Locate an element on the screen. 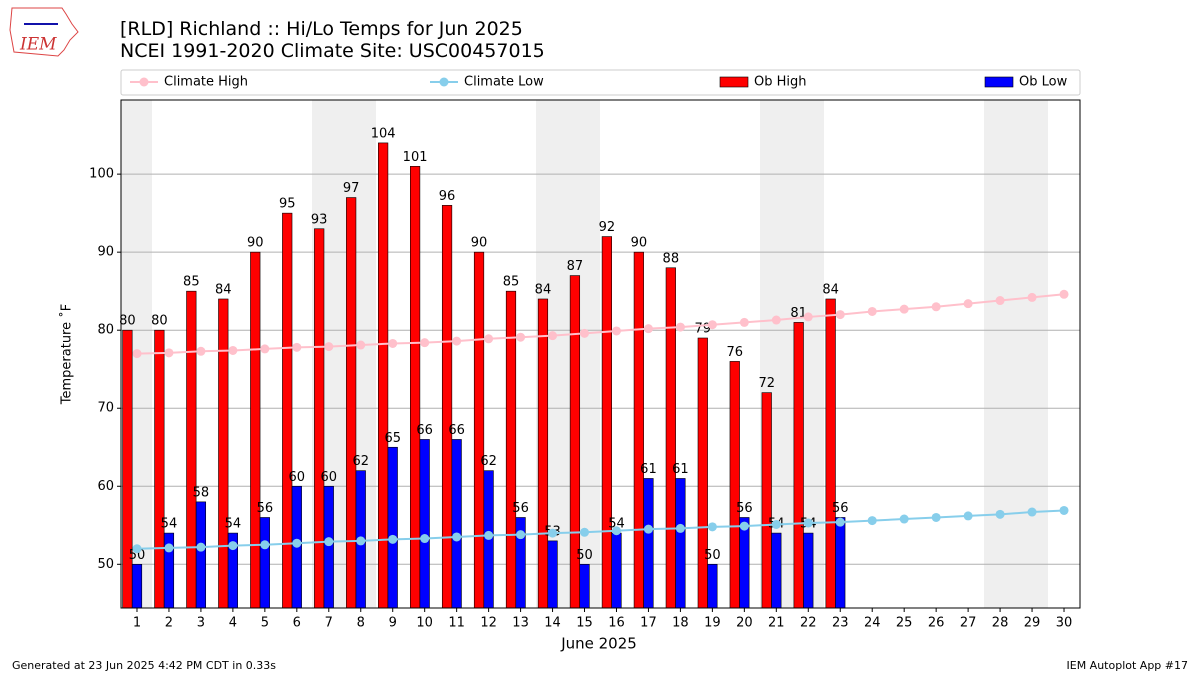  x-tick-label: 6 is located at coordinates (297, 623).